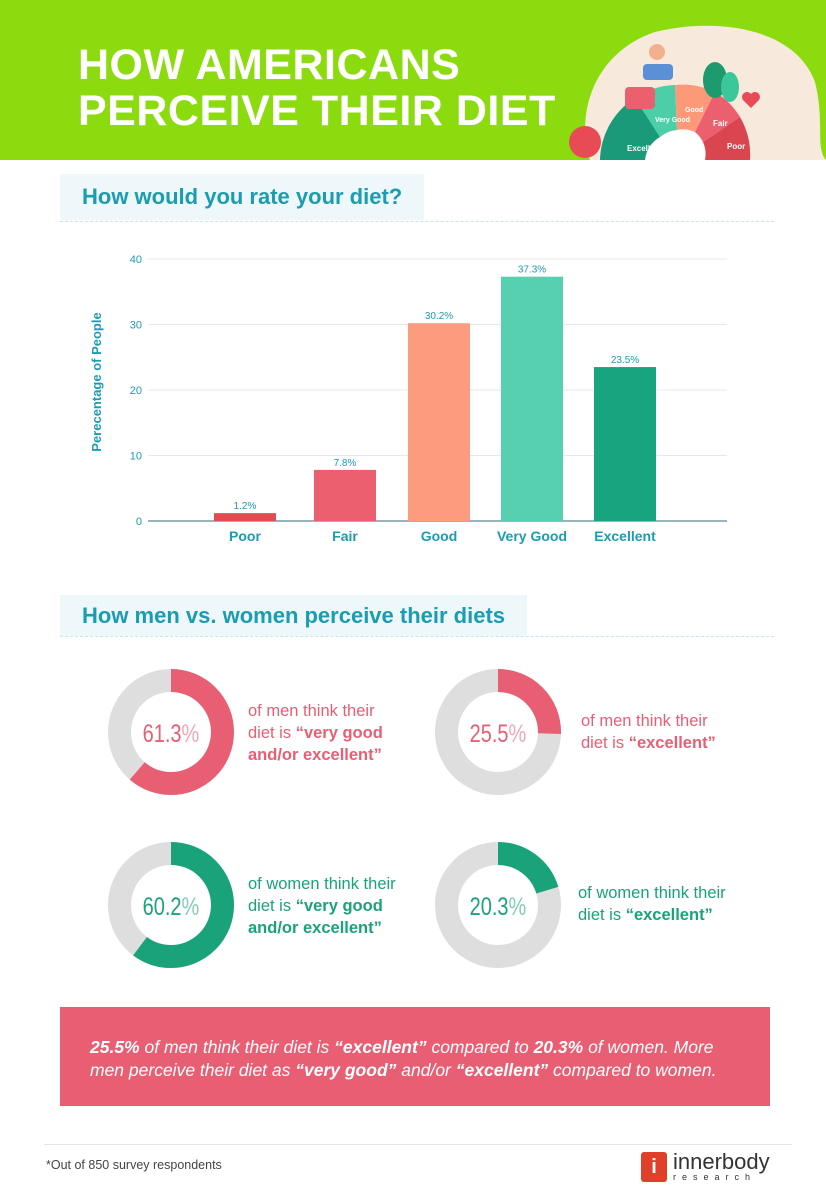 Image resolution: width=826 pixels, height=1197 pixels. Describe the element at coordinates (294, 615) in the screenshot. I see `section-title-gender: How men vs. women perceive their diets` at that location.